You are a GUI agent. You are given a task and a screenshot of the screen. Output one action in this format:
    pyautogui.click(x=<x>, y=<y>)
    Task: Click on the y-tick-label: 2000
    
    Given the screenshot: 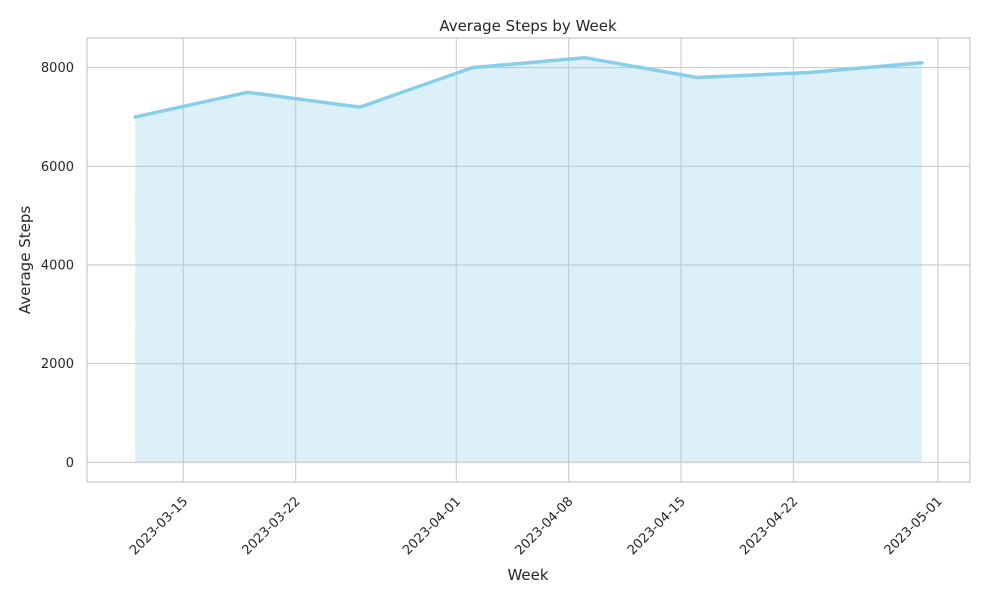 What is the action you would take?
    pyautogui.click(x=57, y=364)
    